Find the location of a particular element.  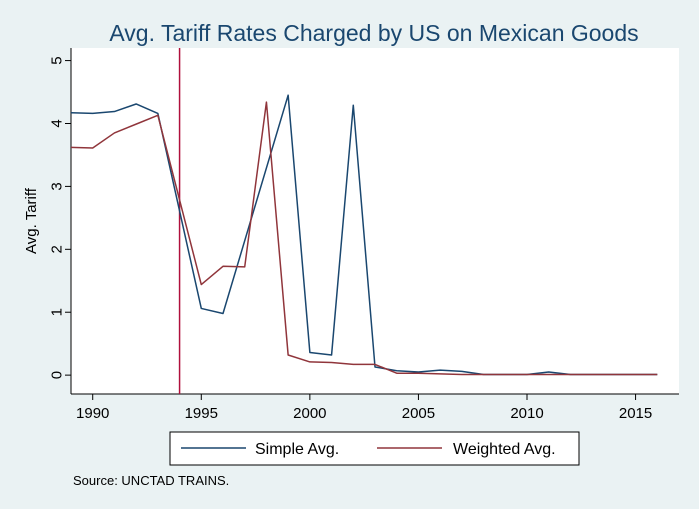

x-tick-label: 2005 is located at coordinates (418, 413).